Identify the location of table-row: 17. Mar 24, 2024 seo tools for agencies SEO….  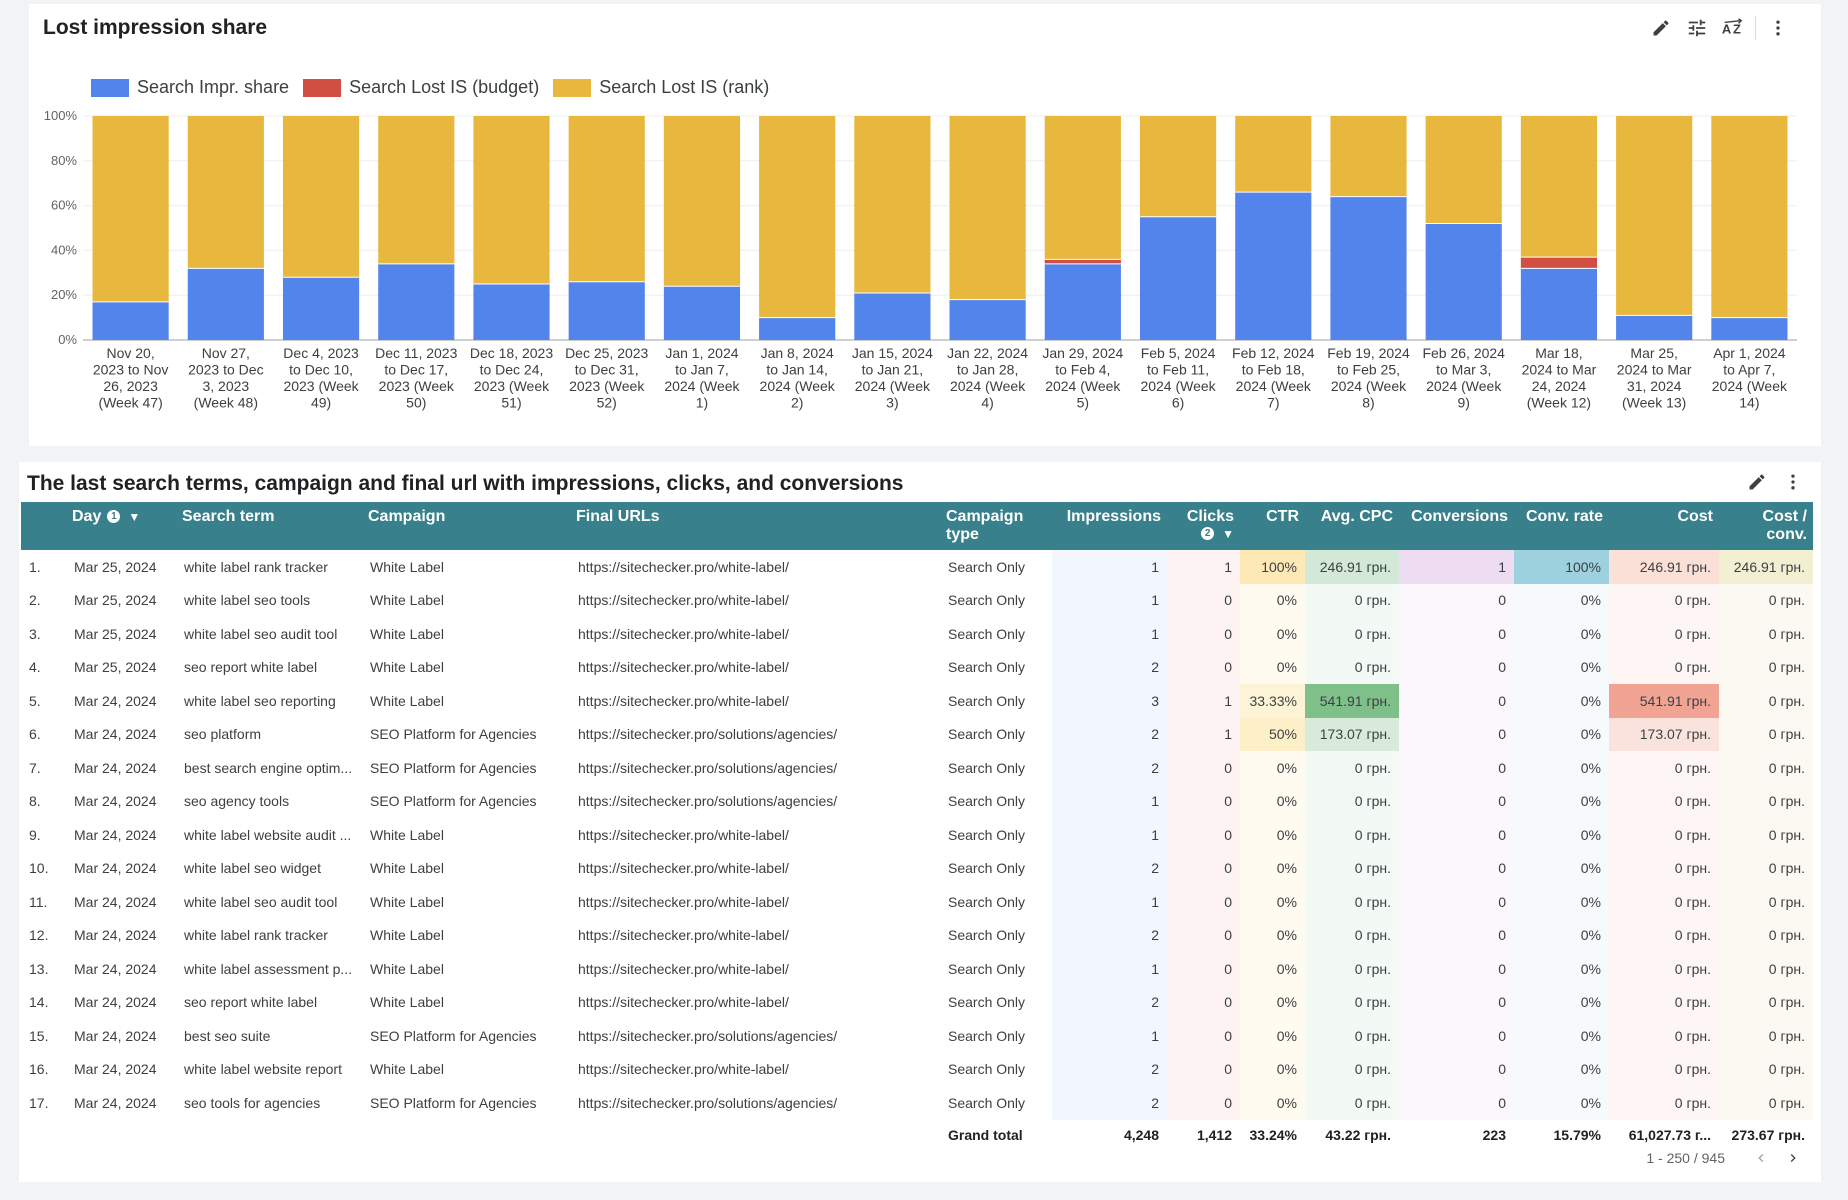
(917, 1103).